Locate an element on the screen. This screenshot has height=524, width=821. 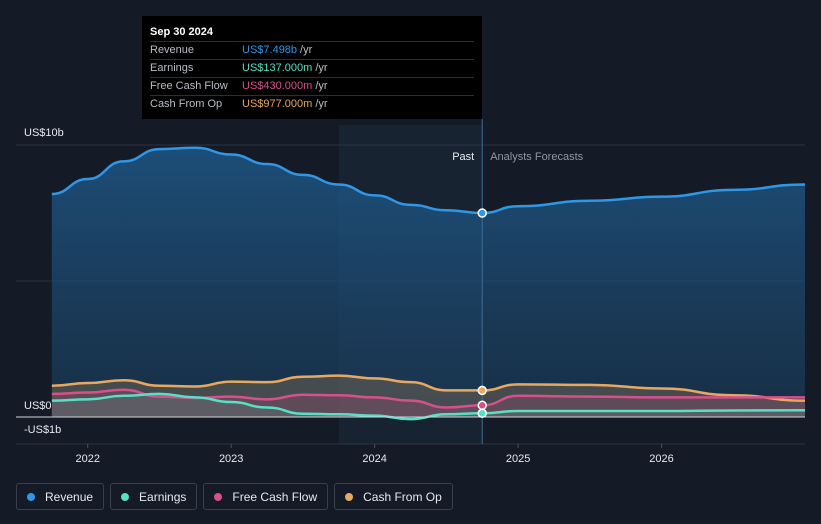
revenue-marker is located at coordinates (482, 213).